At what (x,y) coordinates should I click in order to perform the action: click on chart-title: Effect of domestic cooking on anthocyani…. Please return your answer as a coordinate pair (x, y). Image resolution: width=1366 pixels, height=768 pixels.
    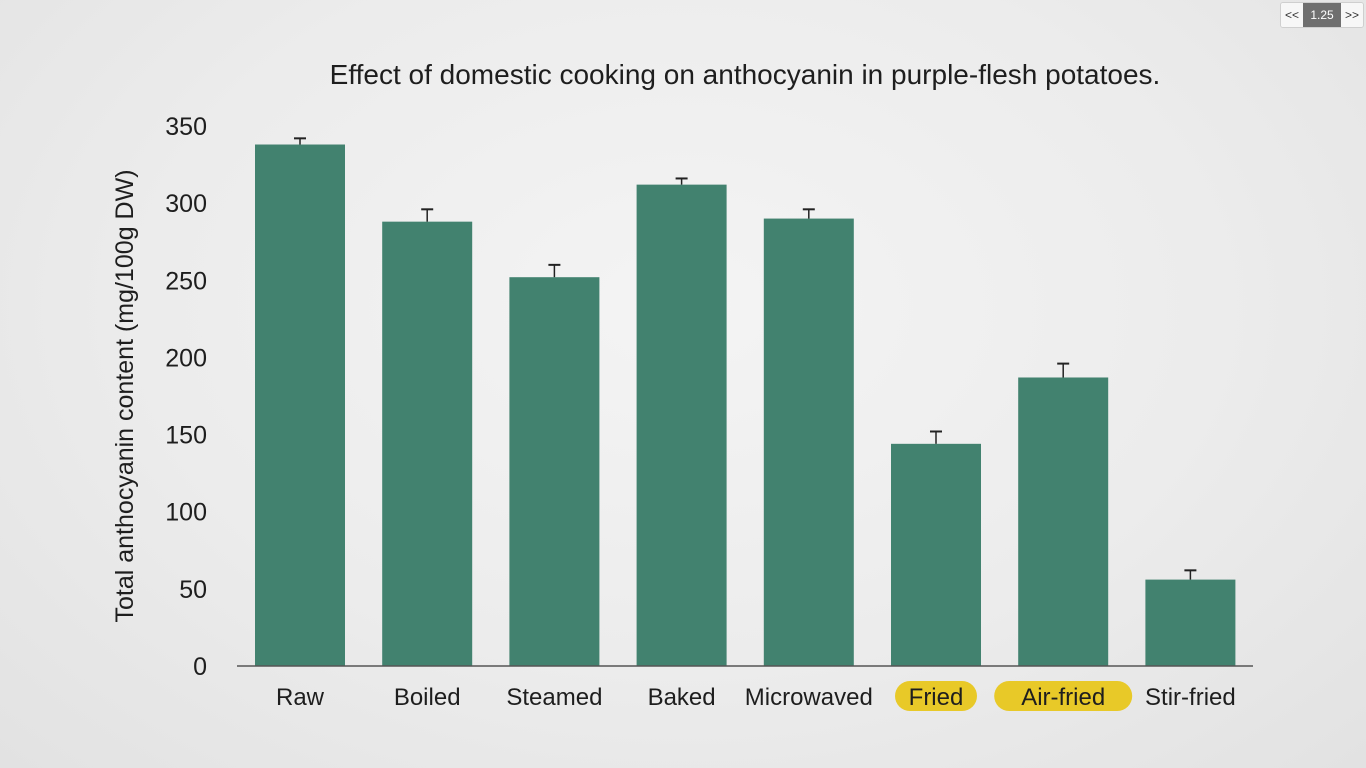
    Looking at the image, I should click on (745, 74).